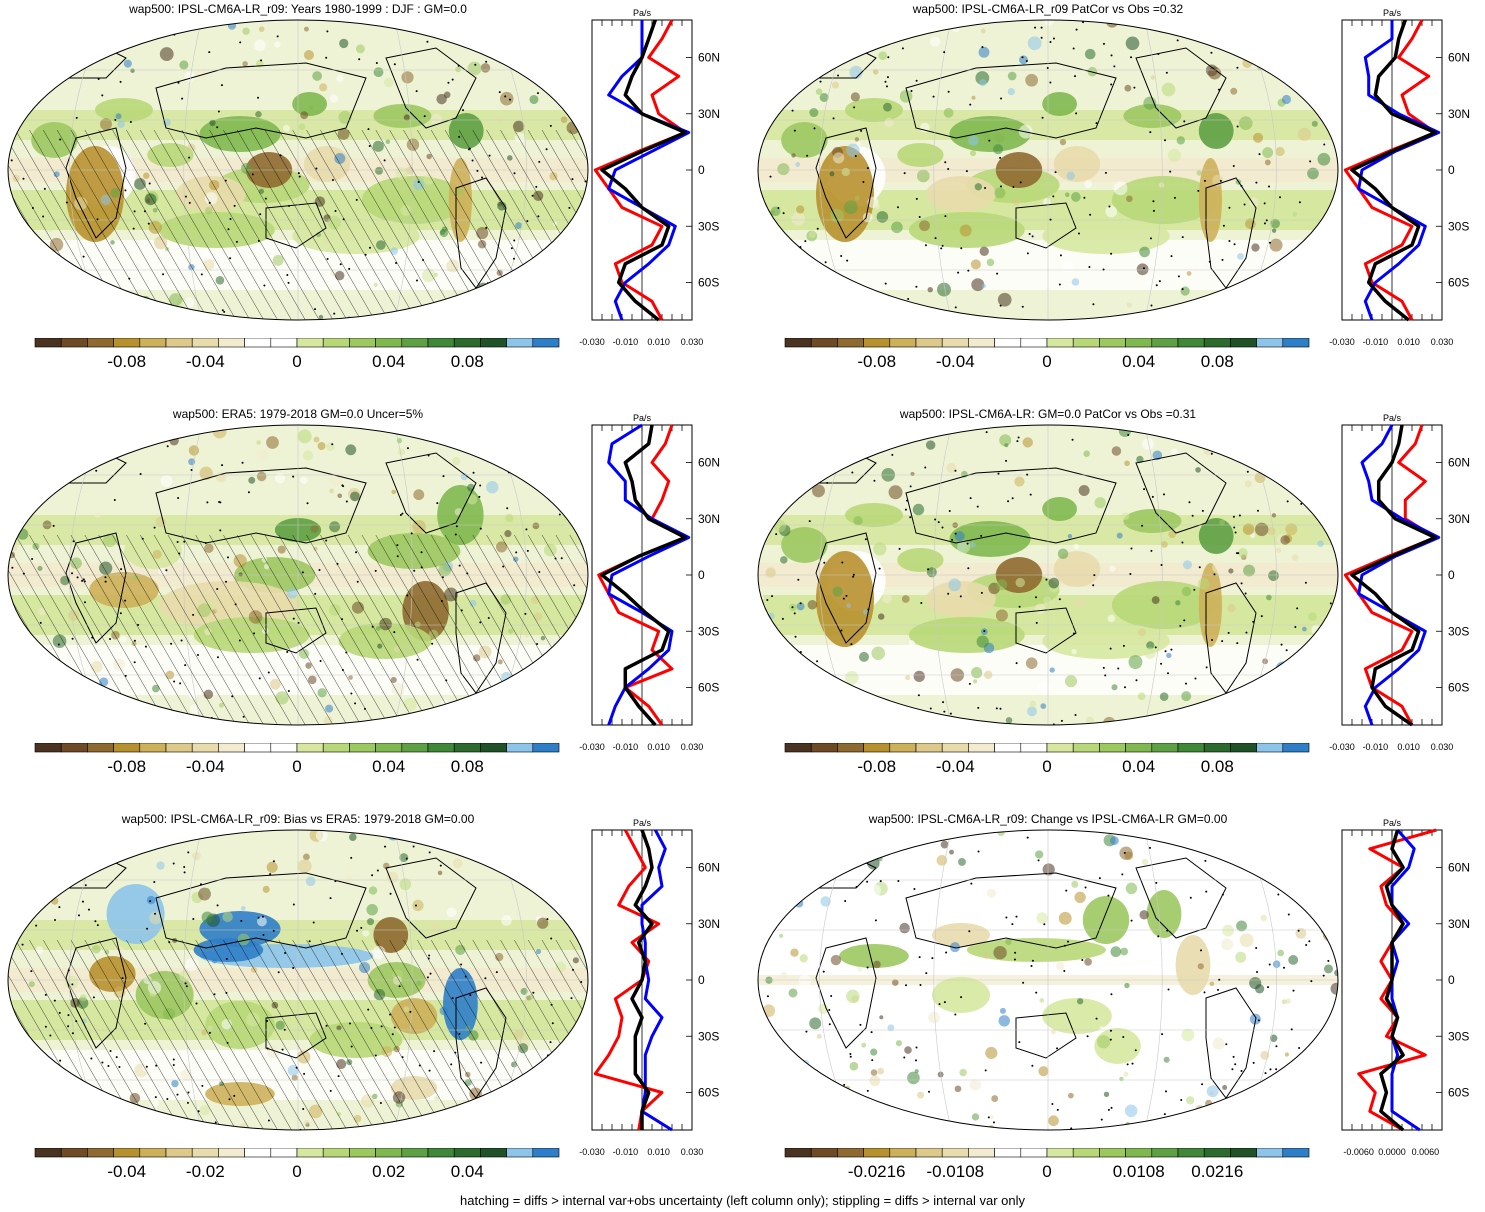 This screenshot has width=1485, height=1212. I want to click on colorbar-tick-label: -0.02, so click(205, 1171).